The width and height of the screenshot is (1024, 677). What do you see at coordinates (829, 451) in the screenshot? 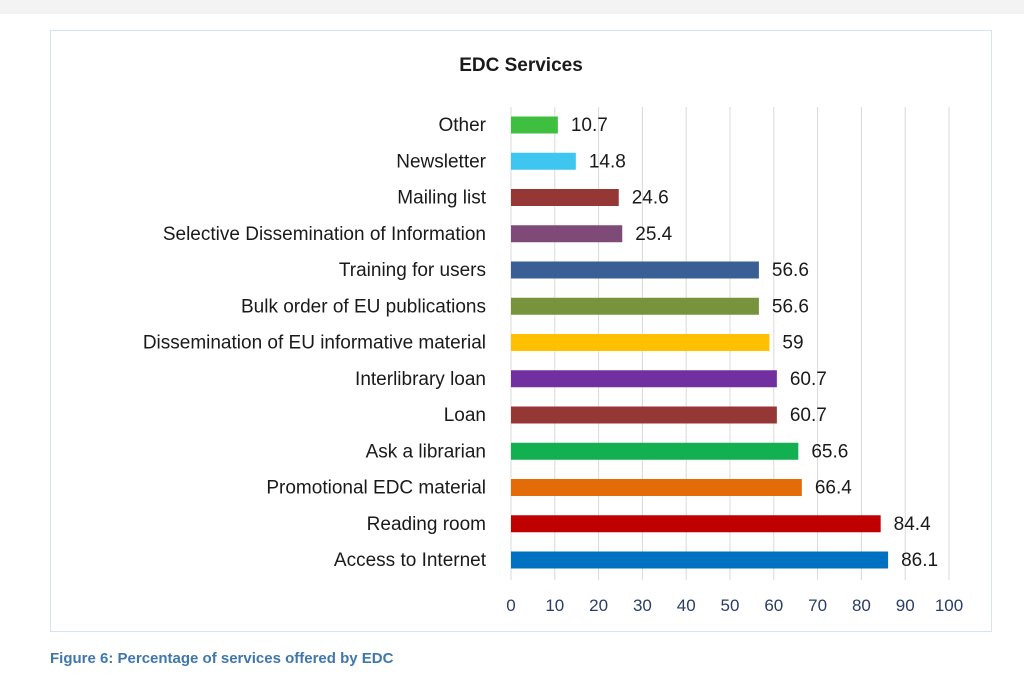
I see `value-label: 65.6` at bounding box center [829, 451].